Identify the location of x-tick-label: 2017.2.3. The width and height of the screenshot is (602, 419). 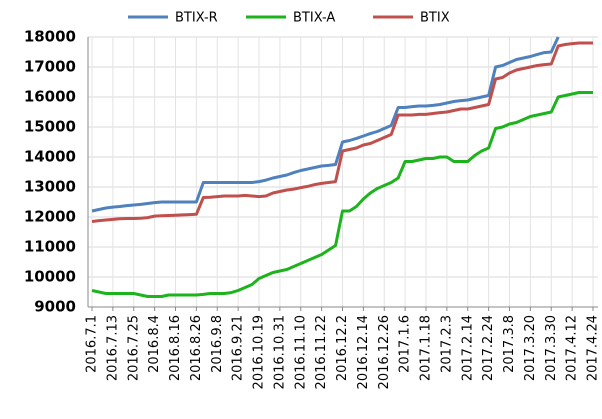
(446, 344).